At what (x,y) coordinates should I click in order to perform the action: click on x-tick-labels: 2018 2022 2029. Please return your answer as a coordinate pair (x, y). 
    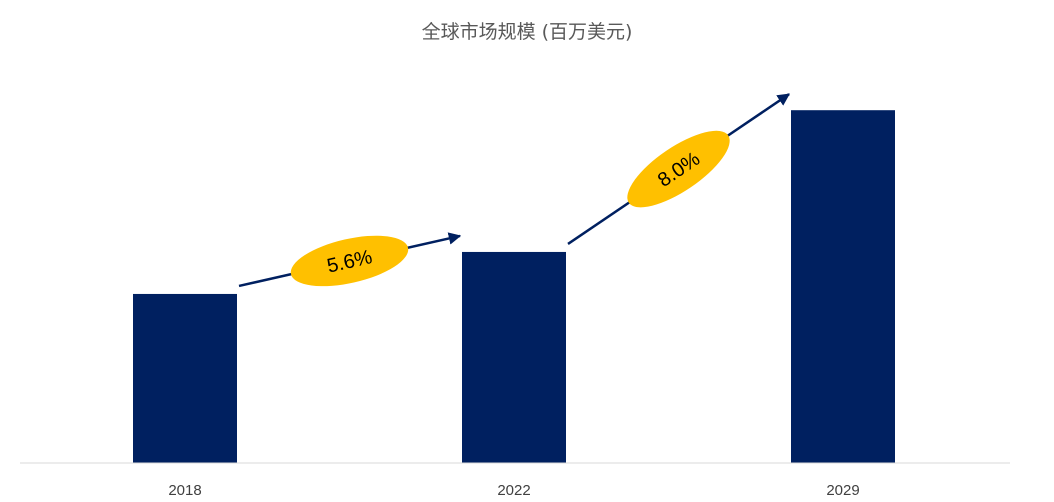
    Looking at the image, I should click on (513, 490).